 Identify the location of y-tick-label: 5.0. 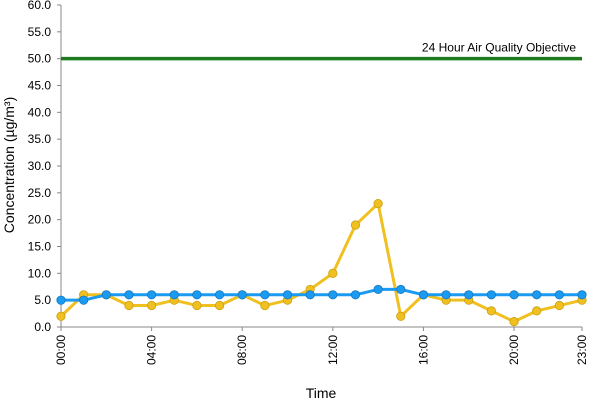
(42, 300).